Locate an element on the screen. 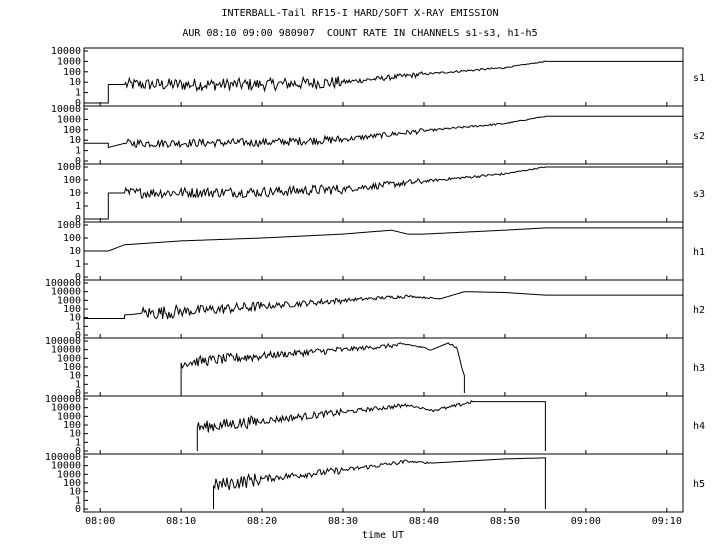 This screenshot has height=550, width=720. x-tick-label: 08:40 is located at coordinates (424, 521).